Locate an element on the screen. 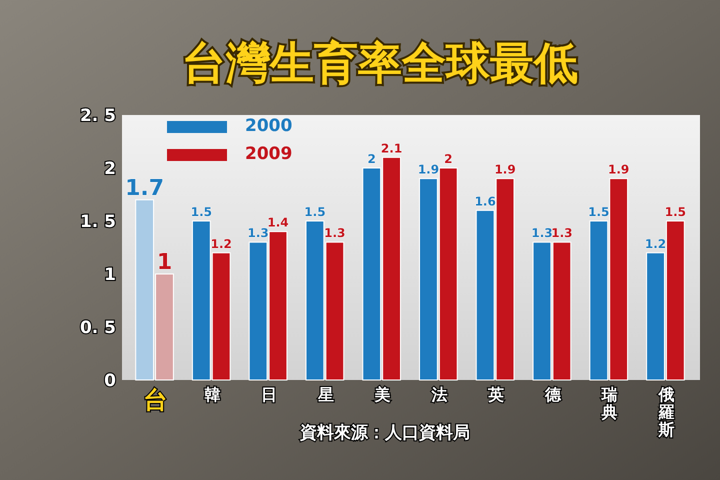 This screenshot has width=720, height=480. x-tick-label: 俄羅斯 is located at coordinates (665, 412).